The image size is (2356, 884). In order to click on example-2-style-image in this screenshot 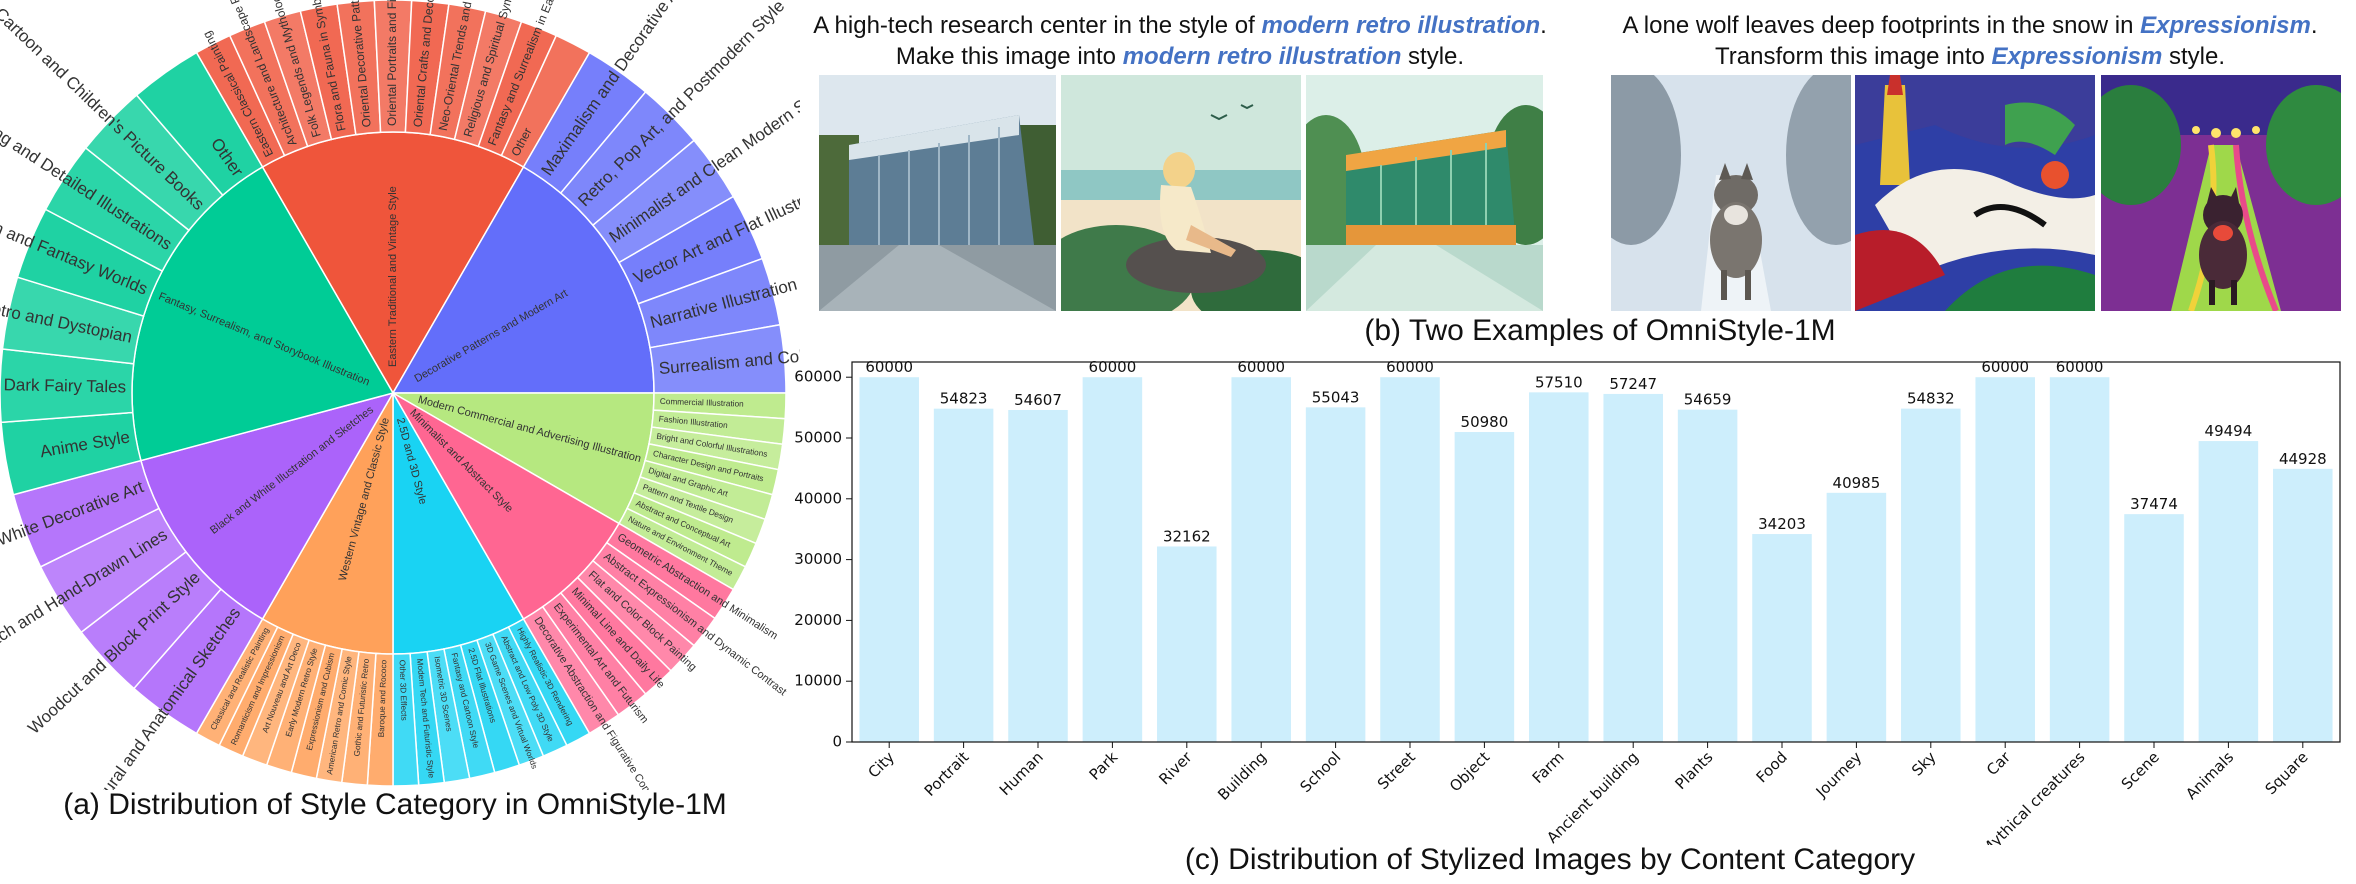, I will do `click(1975, 193)`.